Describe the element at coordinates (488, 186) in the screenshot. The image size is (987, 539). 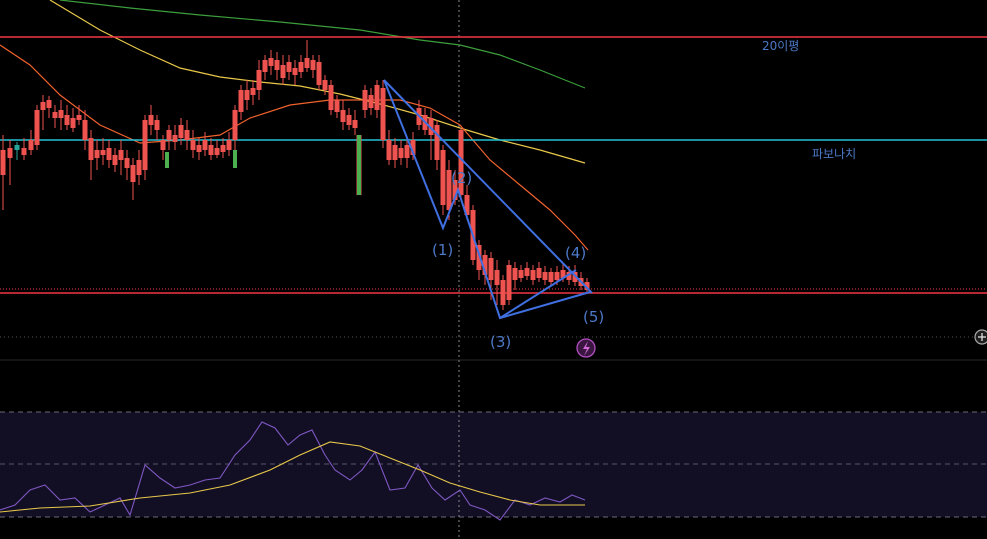
I see `wave-line-upper` at that location.